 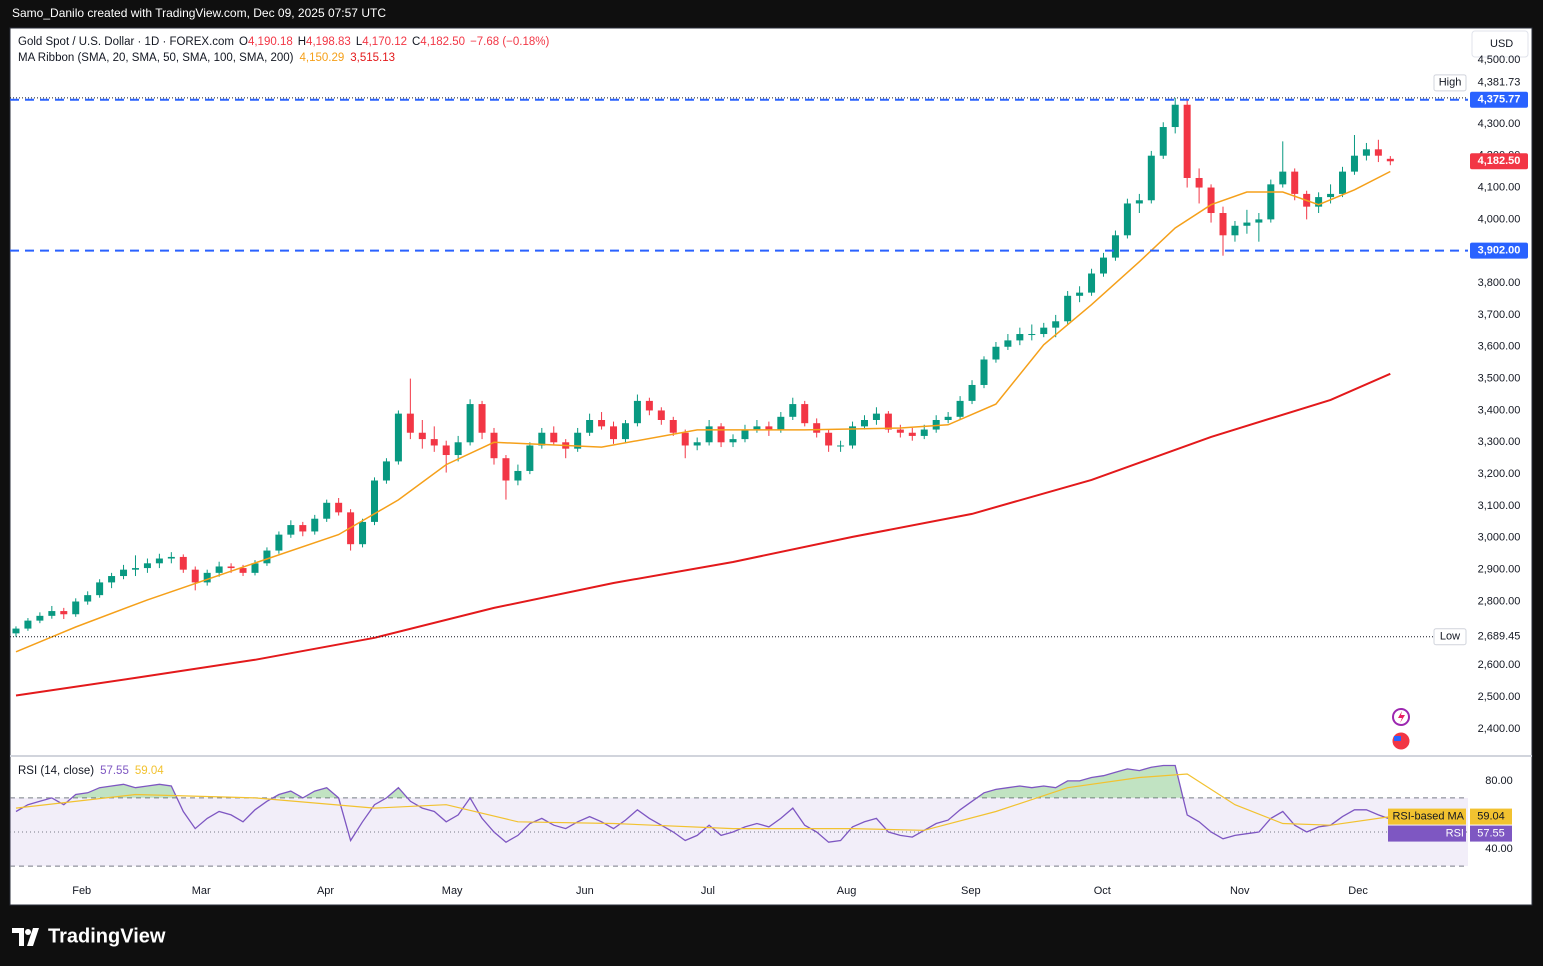 I want to click on price-tick-label: 4,000.00, so click(x=1499, y=219).